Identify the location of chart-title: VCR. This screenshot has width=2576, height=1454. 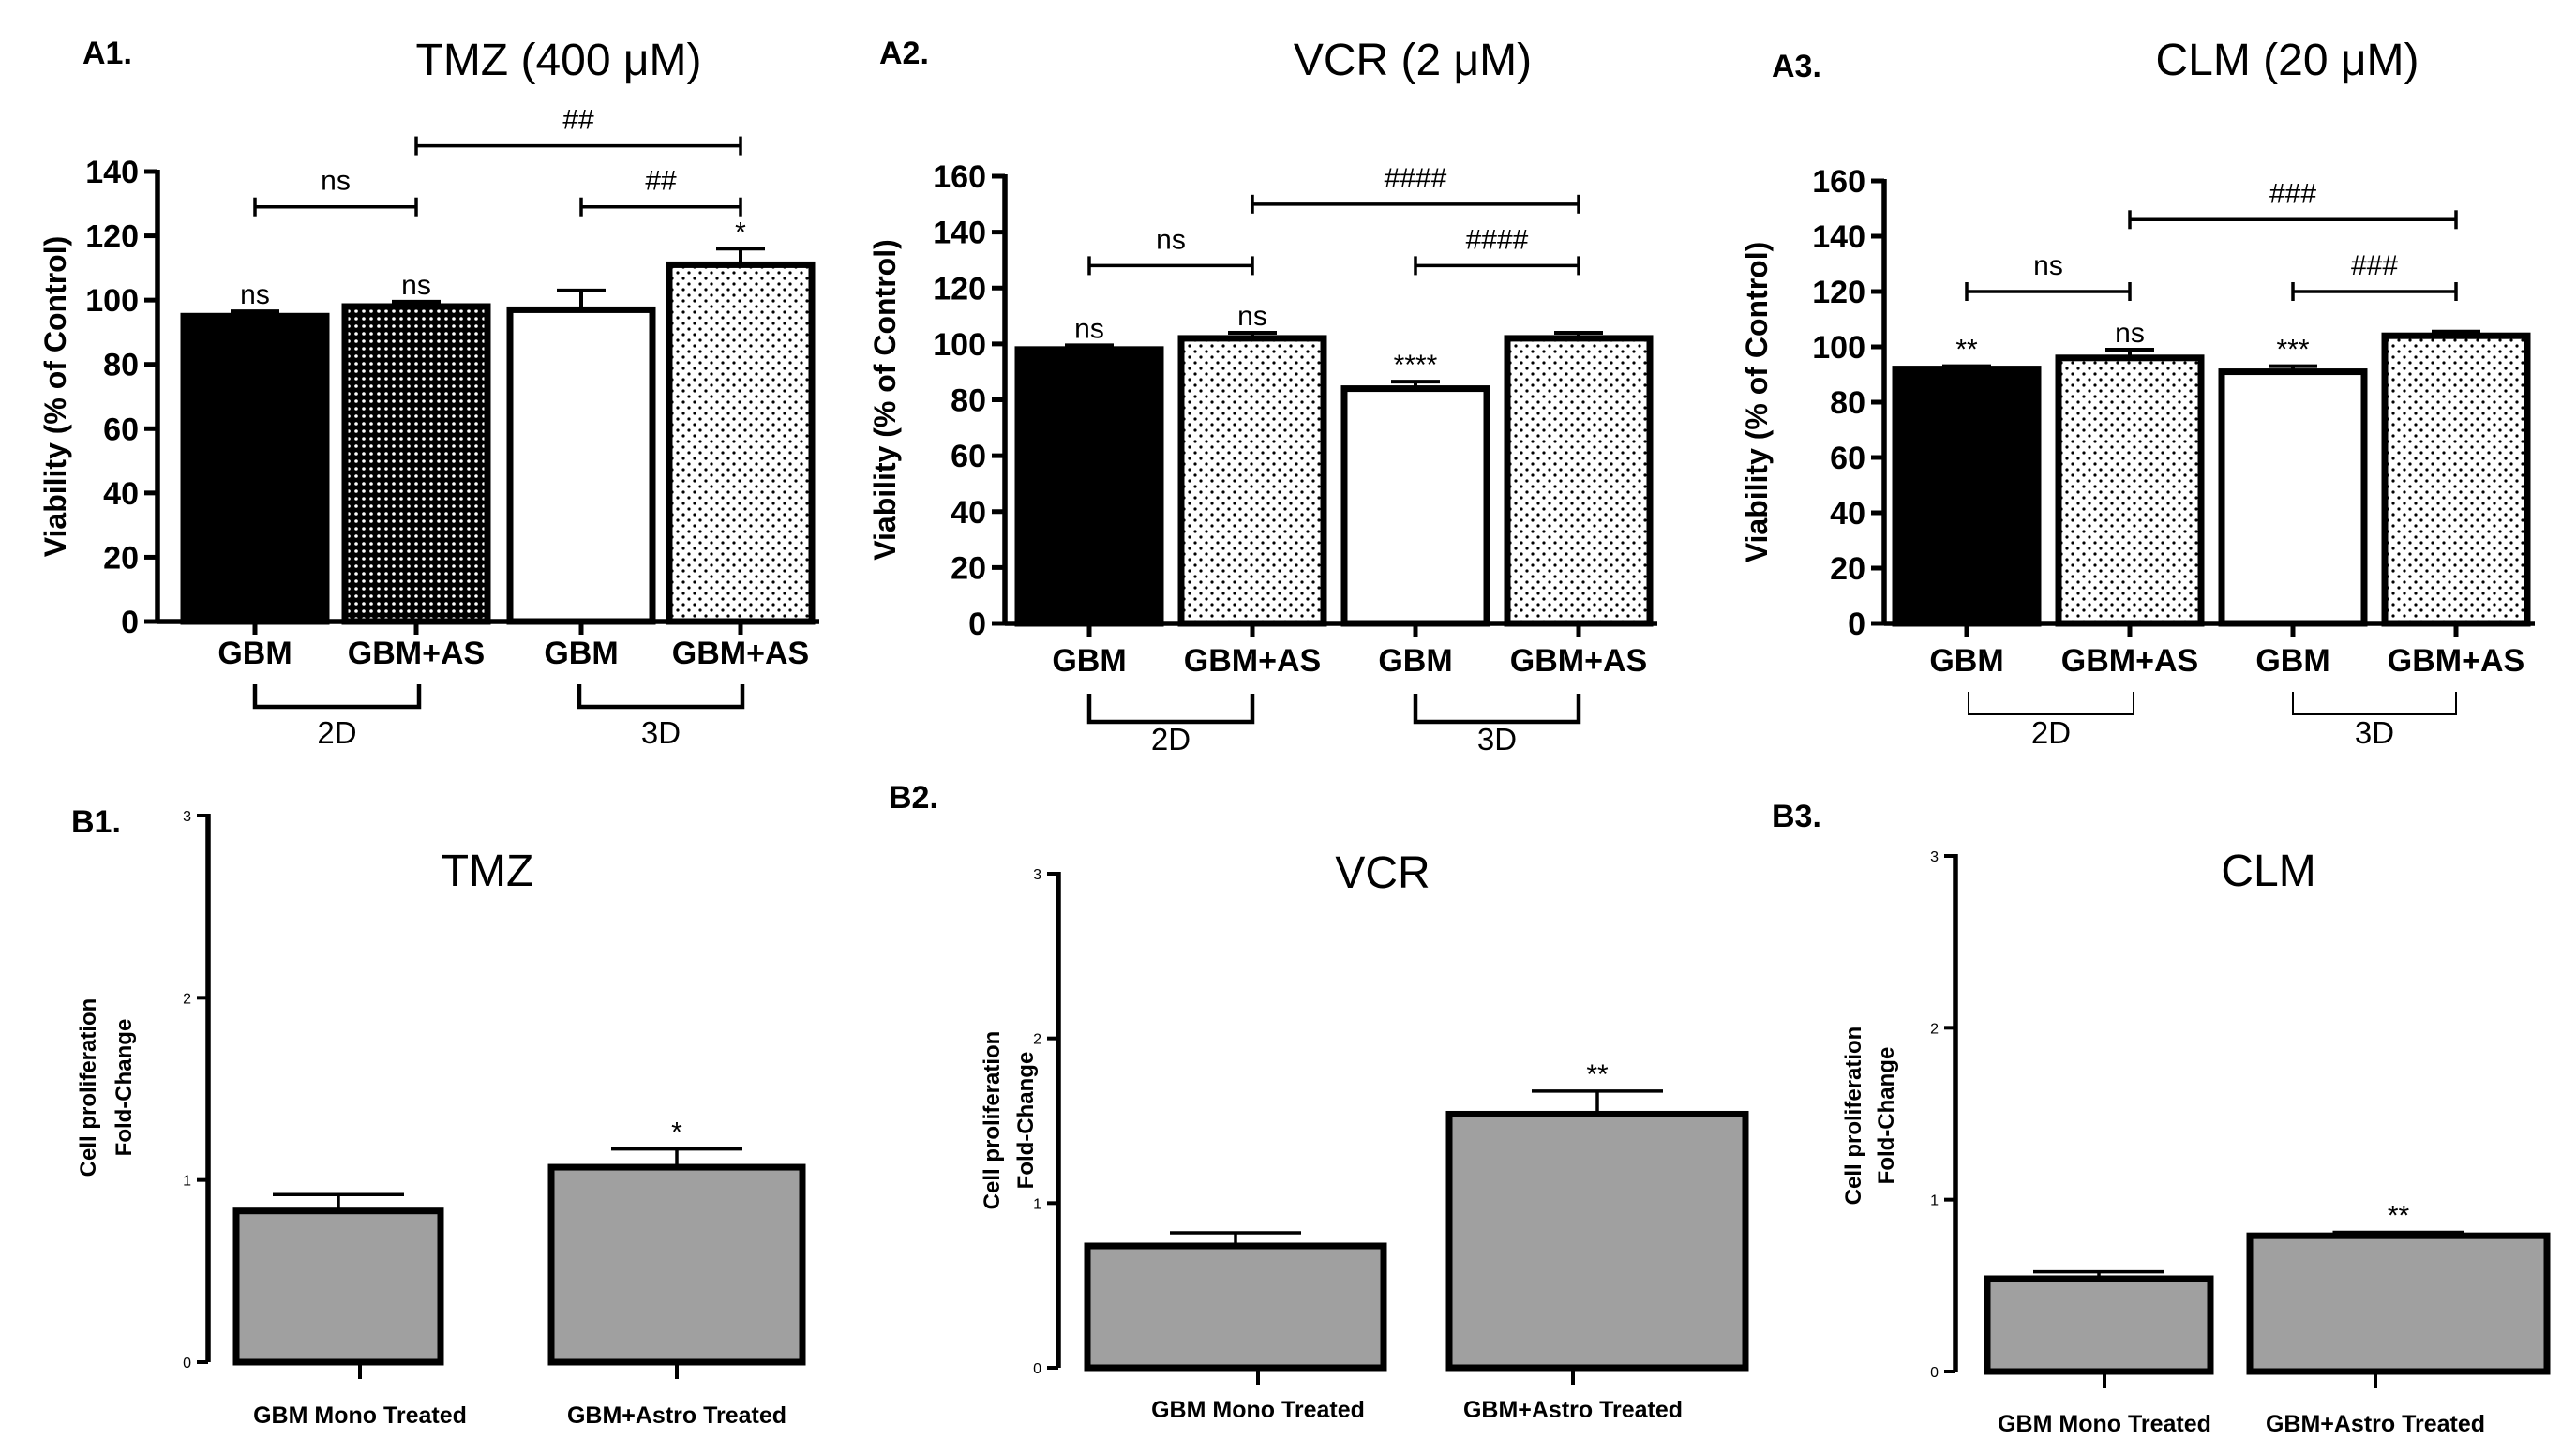
(1383, 873).